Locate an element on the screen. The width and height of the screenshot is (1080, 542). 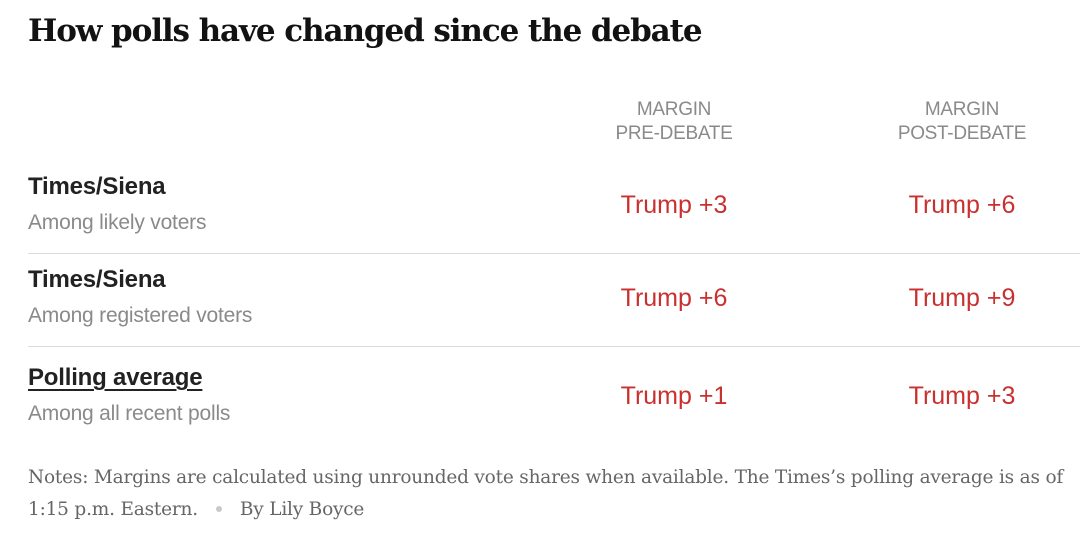
column-header-pre-line1: MARGIN is located at coordinates (674, 109).